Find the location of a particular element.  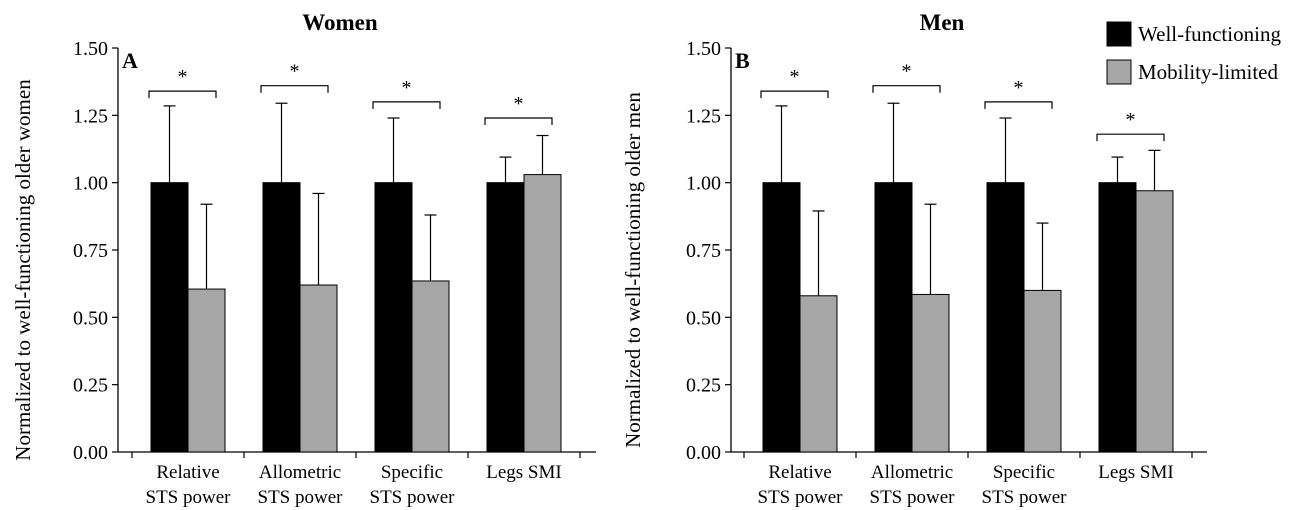

panel-label: B is located at coordinates (742, 60).